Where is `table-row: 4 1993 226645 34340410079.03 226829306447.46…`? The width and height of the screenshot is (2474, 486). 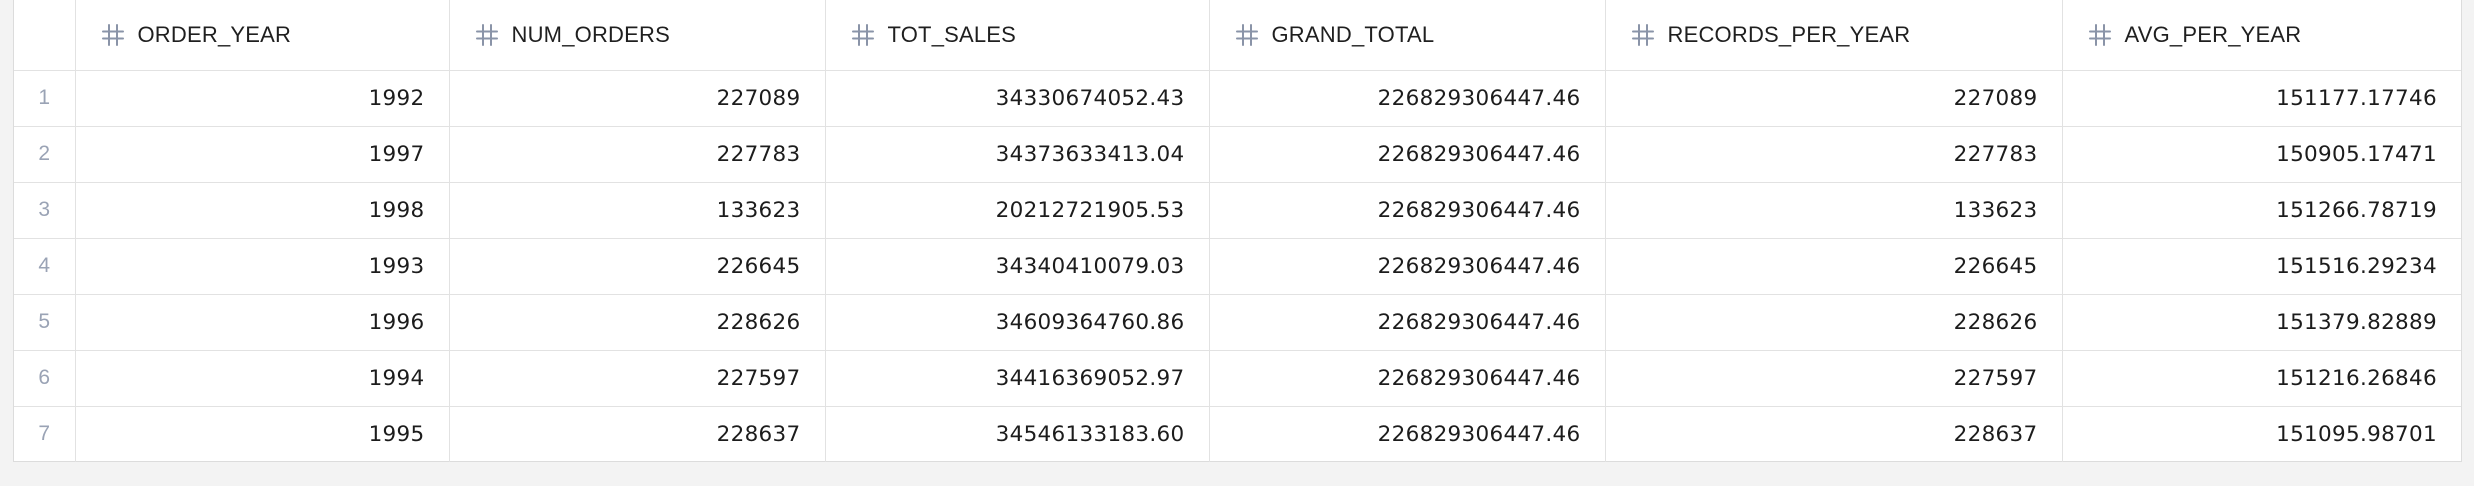 table-row: 4 1993 226645 34340410079.03 226829306447.46… is located at coordinates (1237, 266).